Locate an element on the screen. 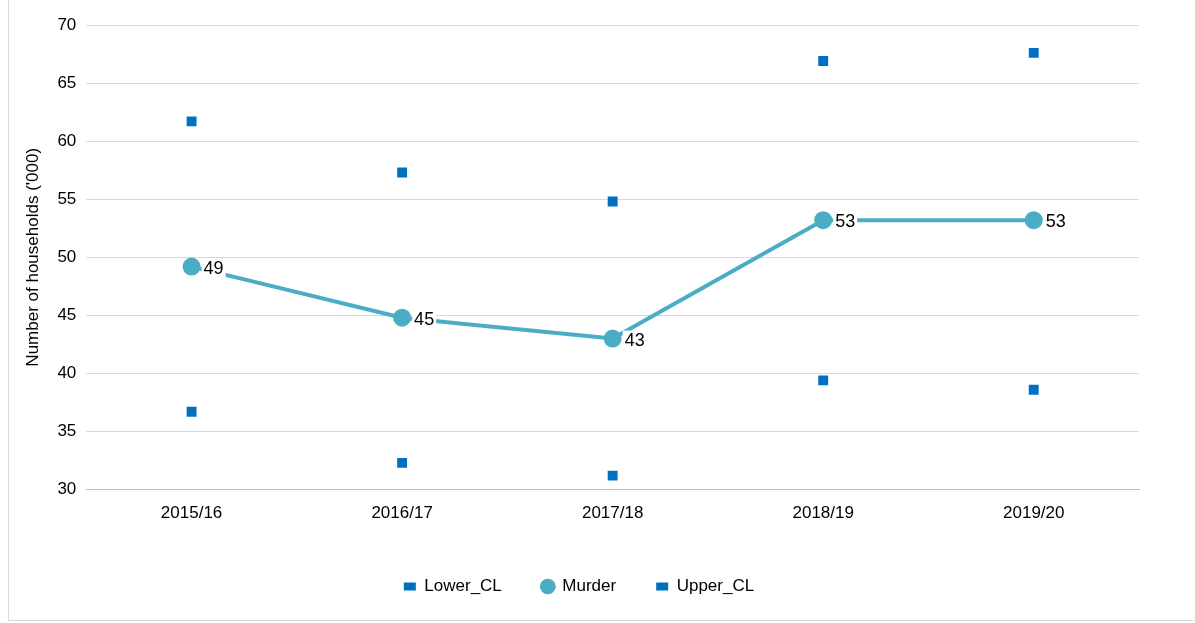 The width and height of the screenshot is (1195, 623). legend-label: Upper_CL is located at coordinates (715, 586).